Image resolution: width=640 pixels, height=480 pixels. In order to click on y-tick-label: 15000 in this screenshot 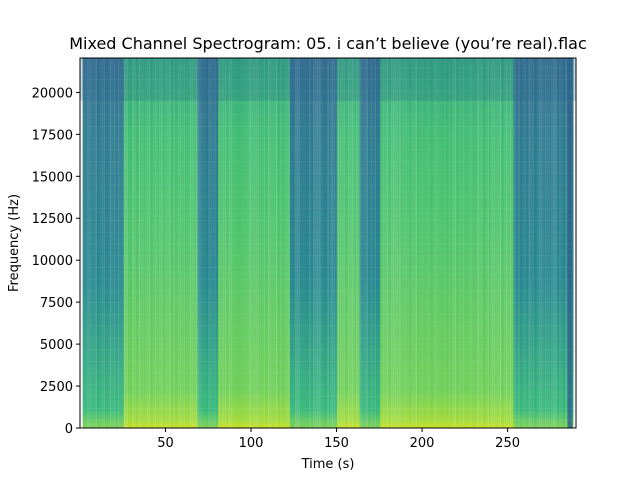, I will do `click(52, 177)`.